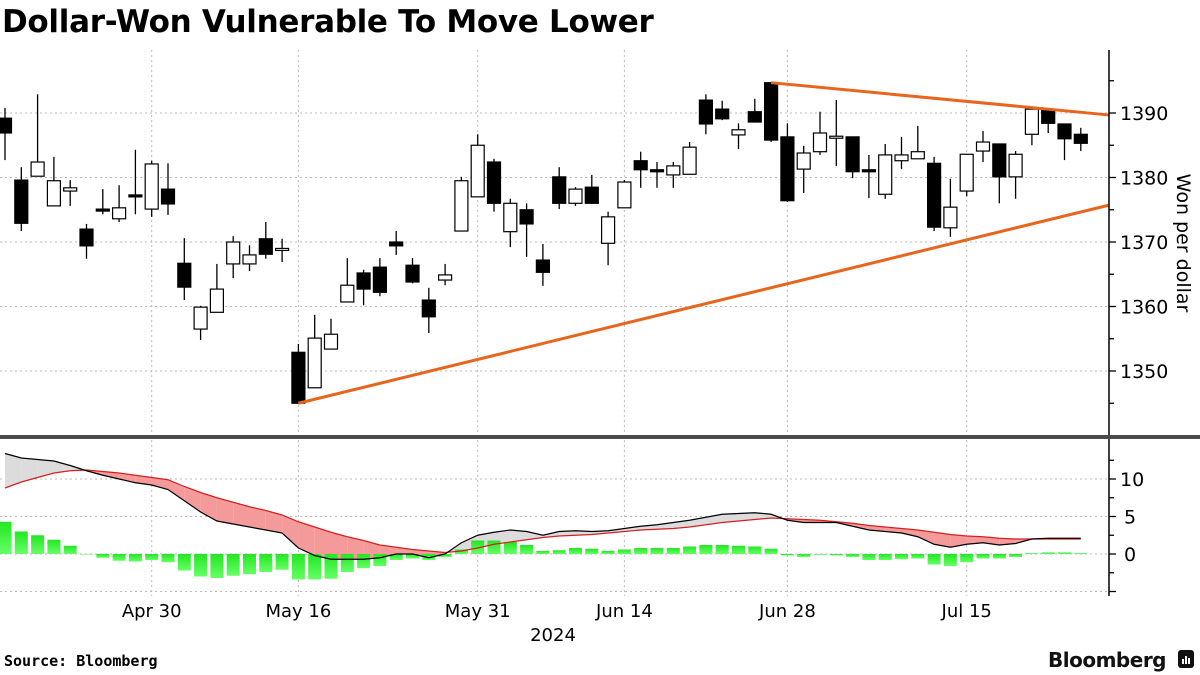 The height and width of the screenshot is (675, 1200). I want to click on source-note: Source: Bloomberg, so click(81, 661).